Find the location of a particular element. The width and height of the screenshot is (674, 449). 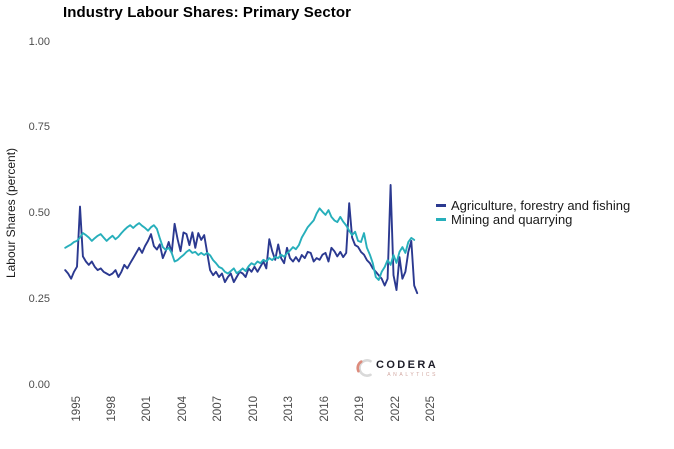

y-tick-label: 0.50 is located at coordinates (39, 213).